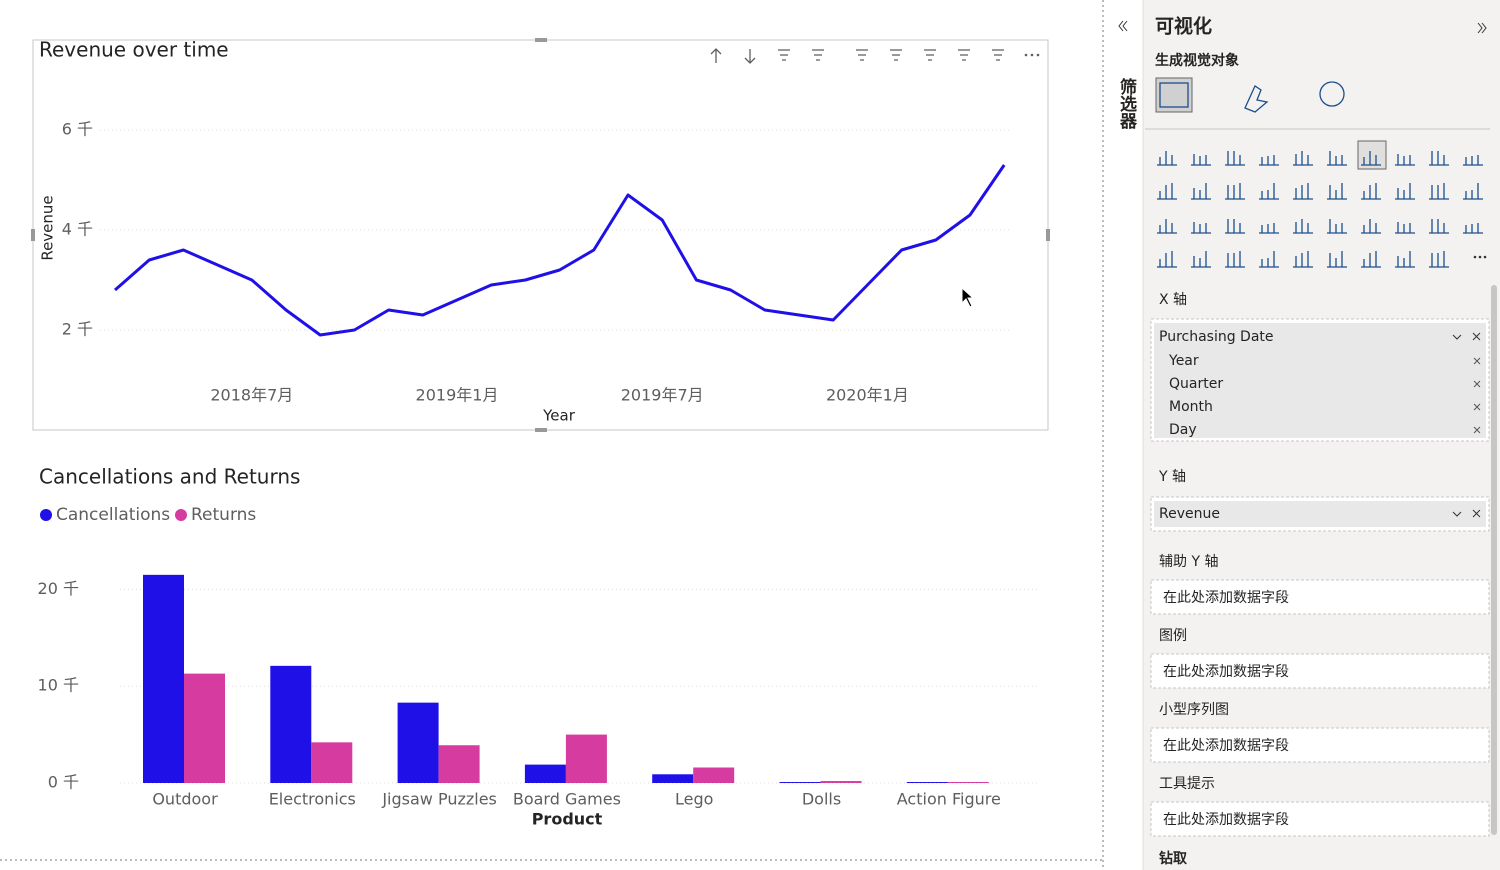  Describe the element at coordinates (1482, 28) in the screenshot. I see `expand-icon` at that location.